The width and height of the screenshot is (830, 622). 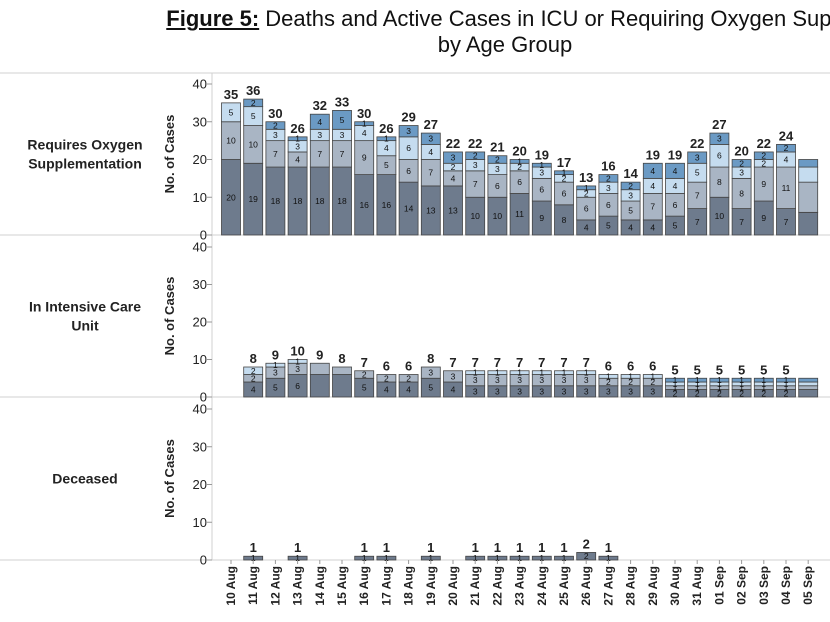 What do you see at coordinates (364, 586) in the screenshot?
I see `x-tick-label: 16 Aug` at bounding box center [364, 586].